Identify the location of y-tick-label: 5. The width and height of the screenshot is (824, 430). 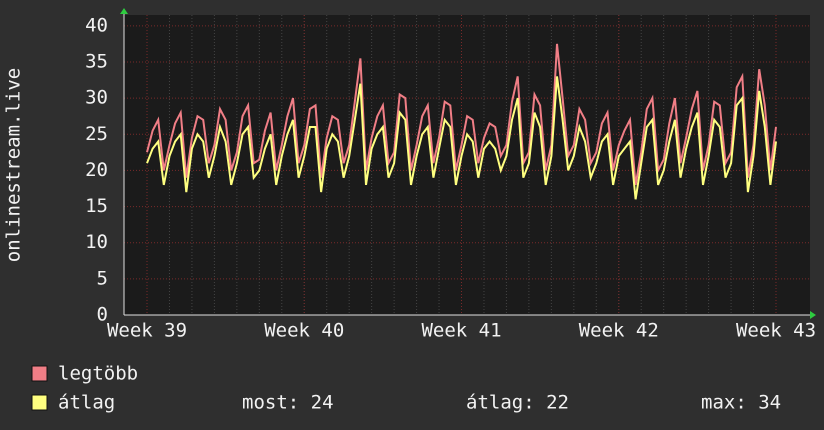
(102, 278).